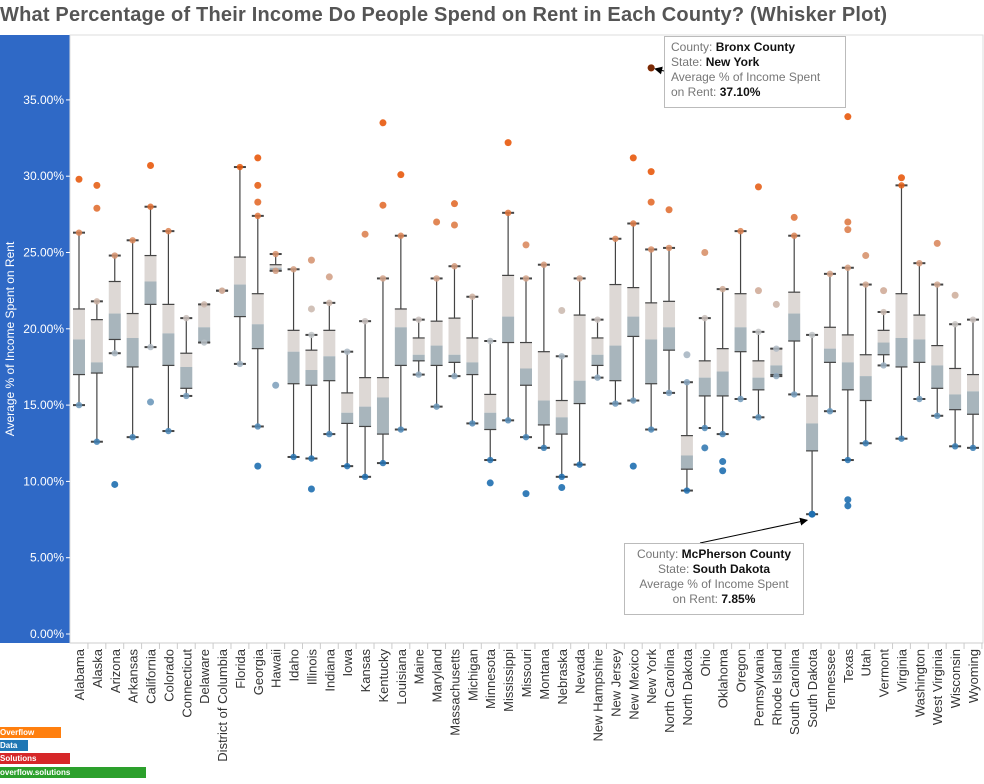  What do you see at coordinates (14, 745) in the screenshot?
I see `legend-bar-data: Data` at bounding box center [14, 745].